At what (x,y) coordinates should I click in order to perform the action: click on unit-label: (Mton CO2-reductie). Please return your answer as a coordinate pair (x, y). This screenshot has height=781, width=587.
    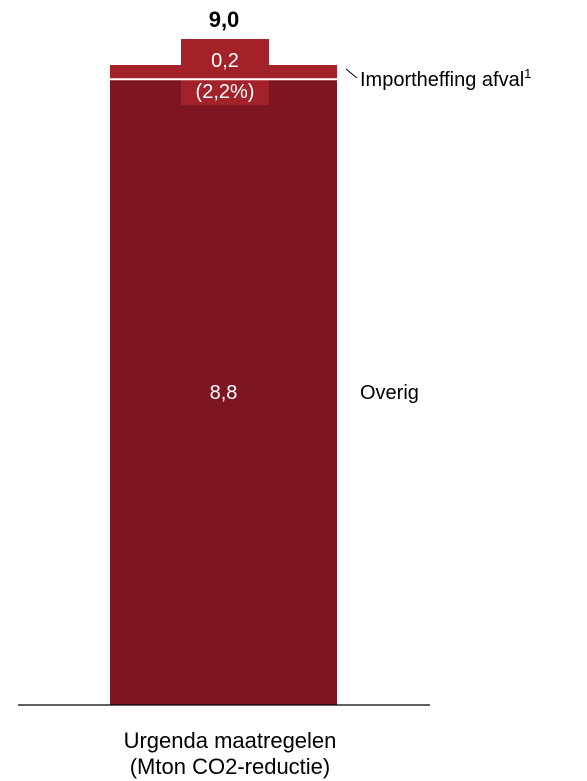
    Looking at the image, I should click on (230, 766).